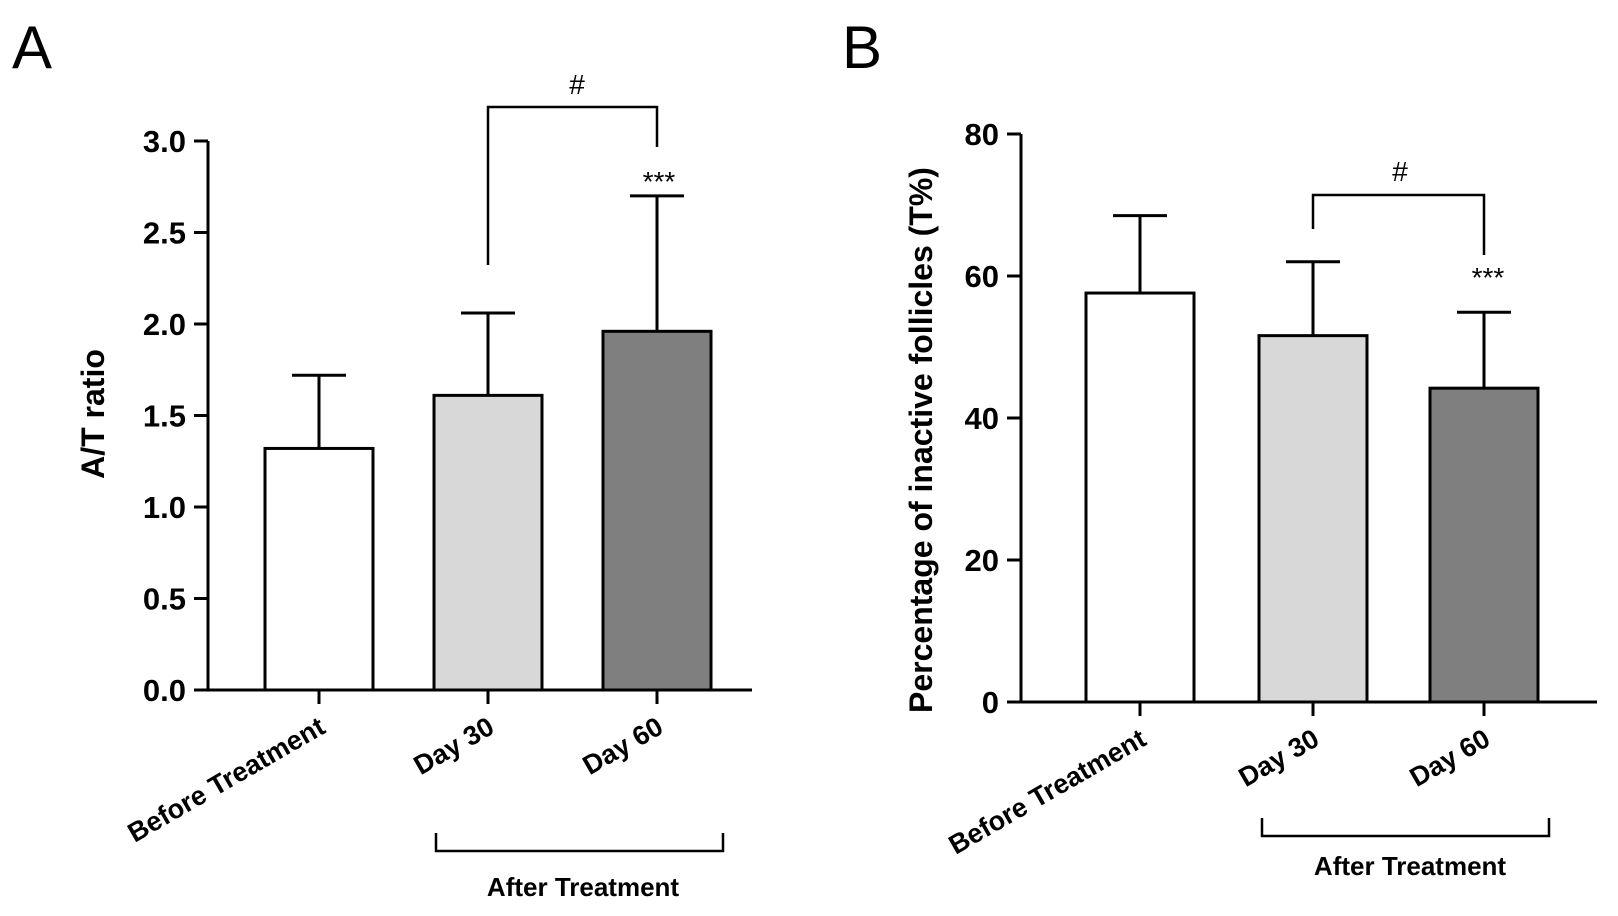 This screenshot has height=916, width=1618. What do you see at coordinates (1279, 758) in the screenshot?
I see `panel-b-x-tick-label-1: Day 30` at bounding box center [1279, 758].